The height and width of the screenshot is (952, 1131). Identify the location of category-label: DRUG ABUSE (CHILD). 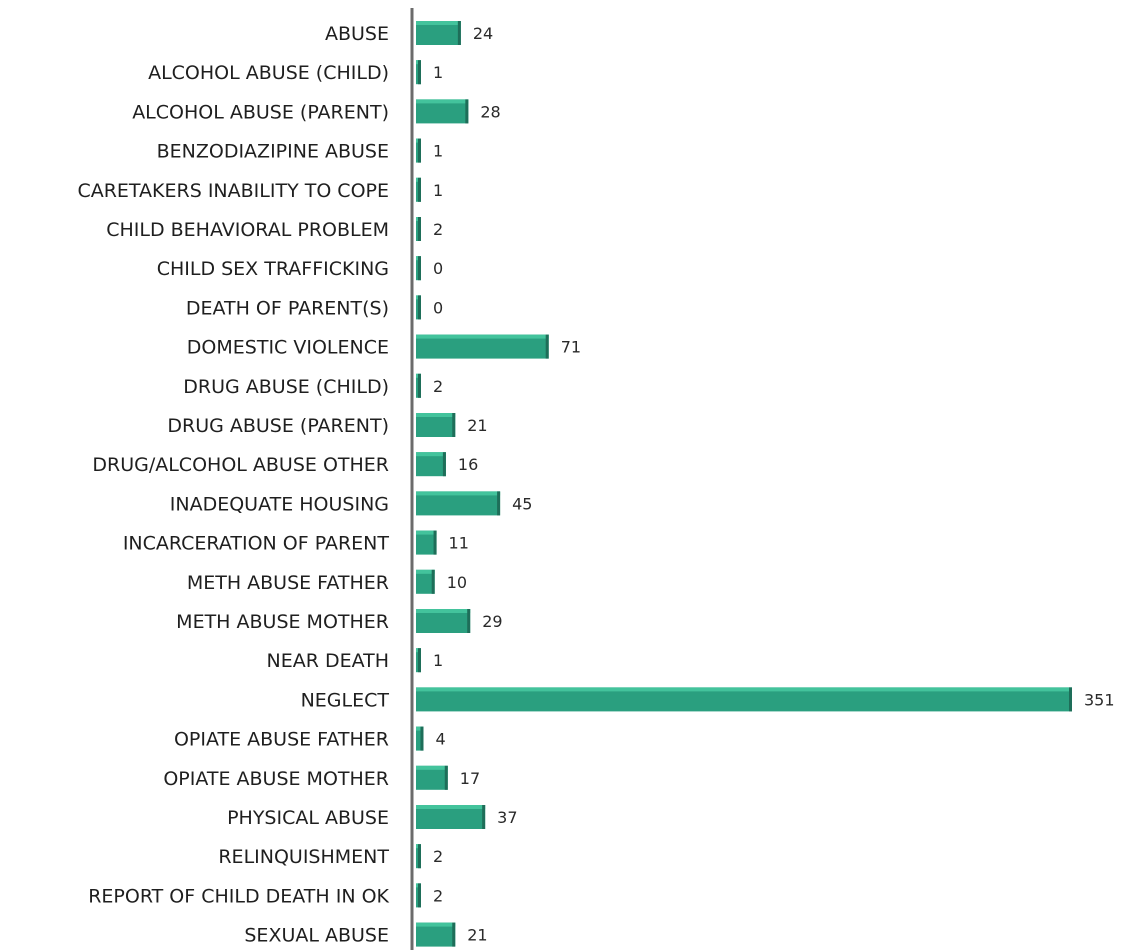
(286, 387).